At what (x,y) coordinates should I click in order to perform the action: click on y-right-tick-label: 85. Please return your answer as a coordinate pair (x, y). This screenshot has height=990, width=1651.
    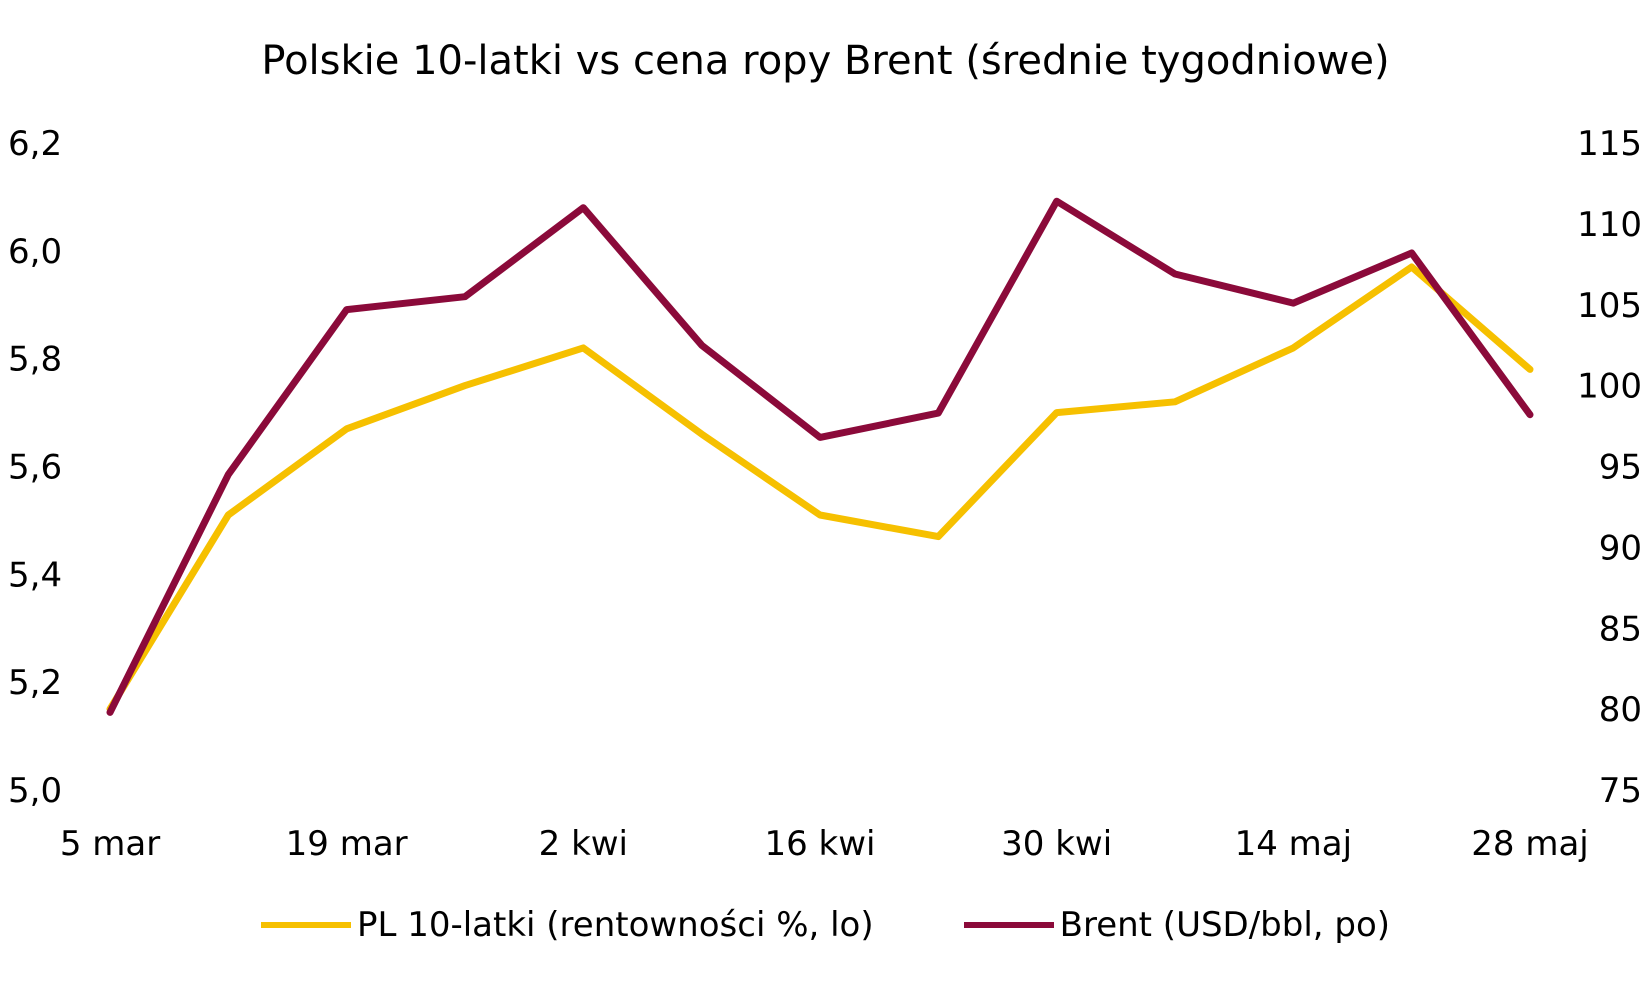
    Looking at the image, I should click on (1620, 629).